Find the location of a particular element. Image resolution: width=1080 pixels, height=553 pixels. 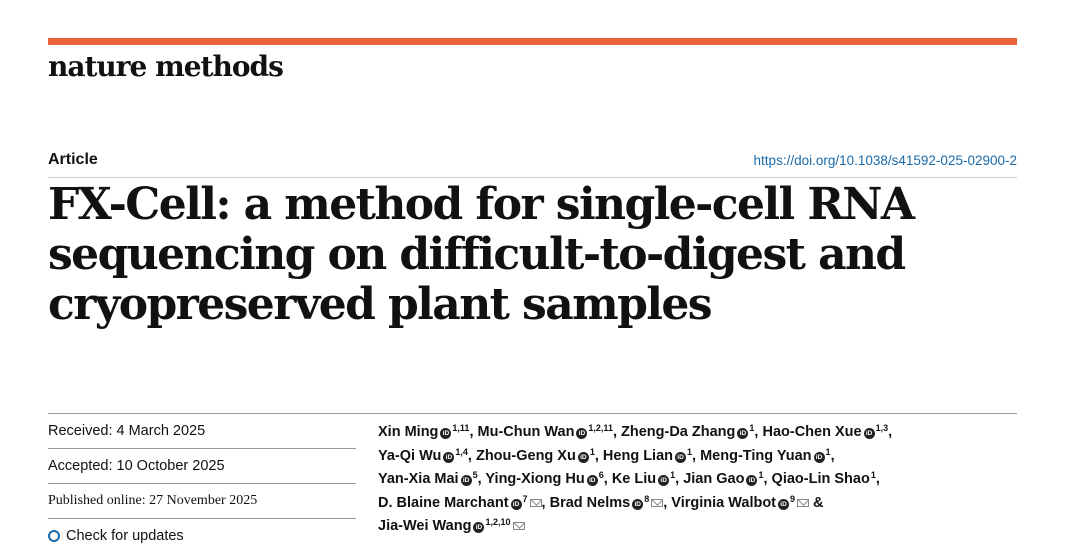

author-affiliation: 1,3 is located at coordinates (882, 428).